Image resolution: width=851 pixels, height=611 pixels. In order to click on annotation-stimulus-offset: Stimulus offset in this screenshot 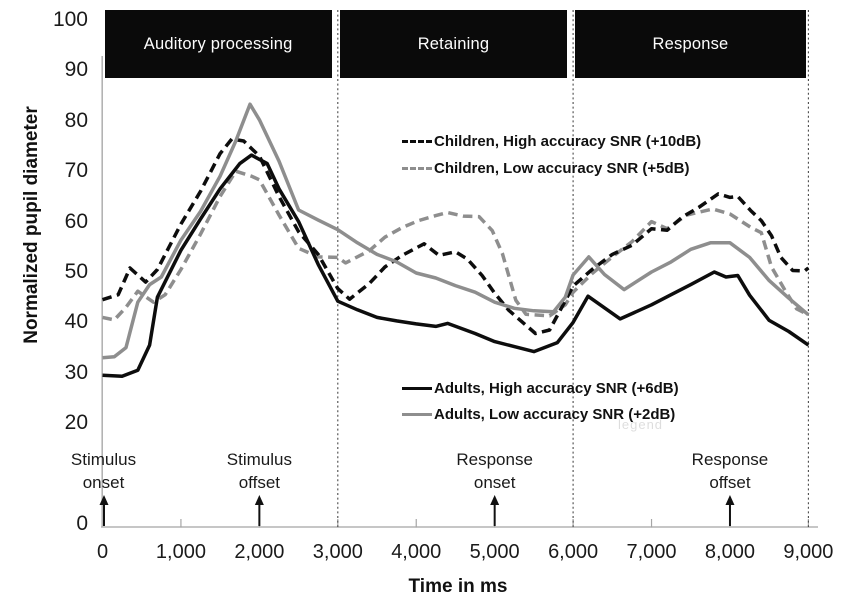, I will do `click(259, 471)`.